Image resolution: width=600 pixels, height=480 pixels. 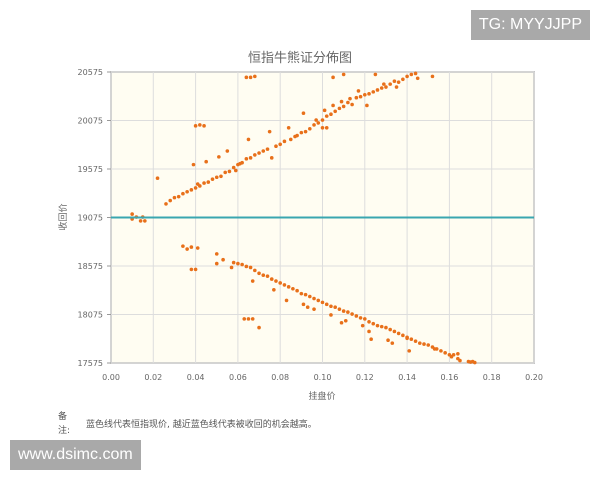 I want to click on y-tick-label: 20575, so click(x=90, y=72).